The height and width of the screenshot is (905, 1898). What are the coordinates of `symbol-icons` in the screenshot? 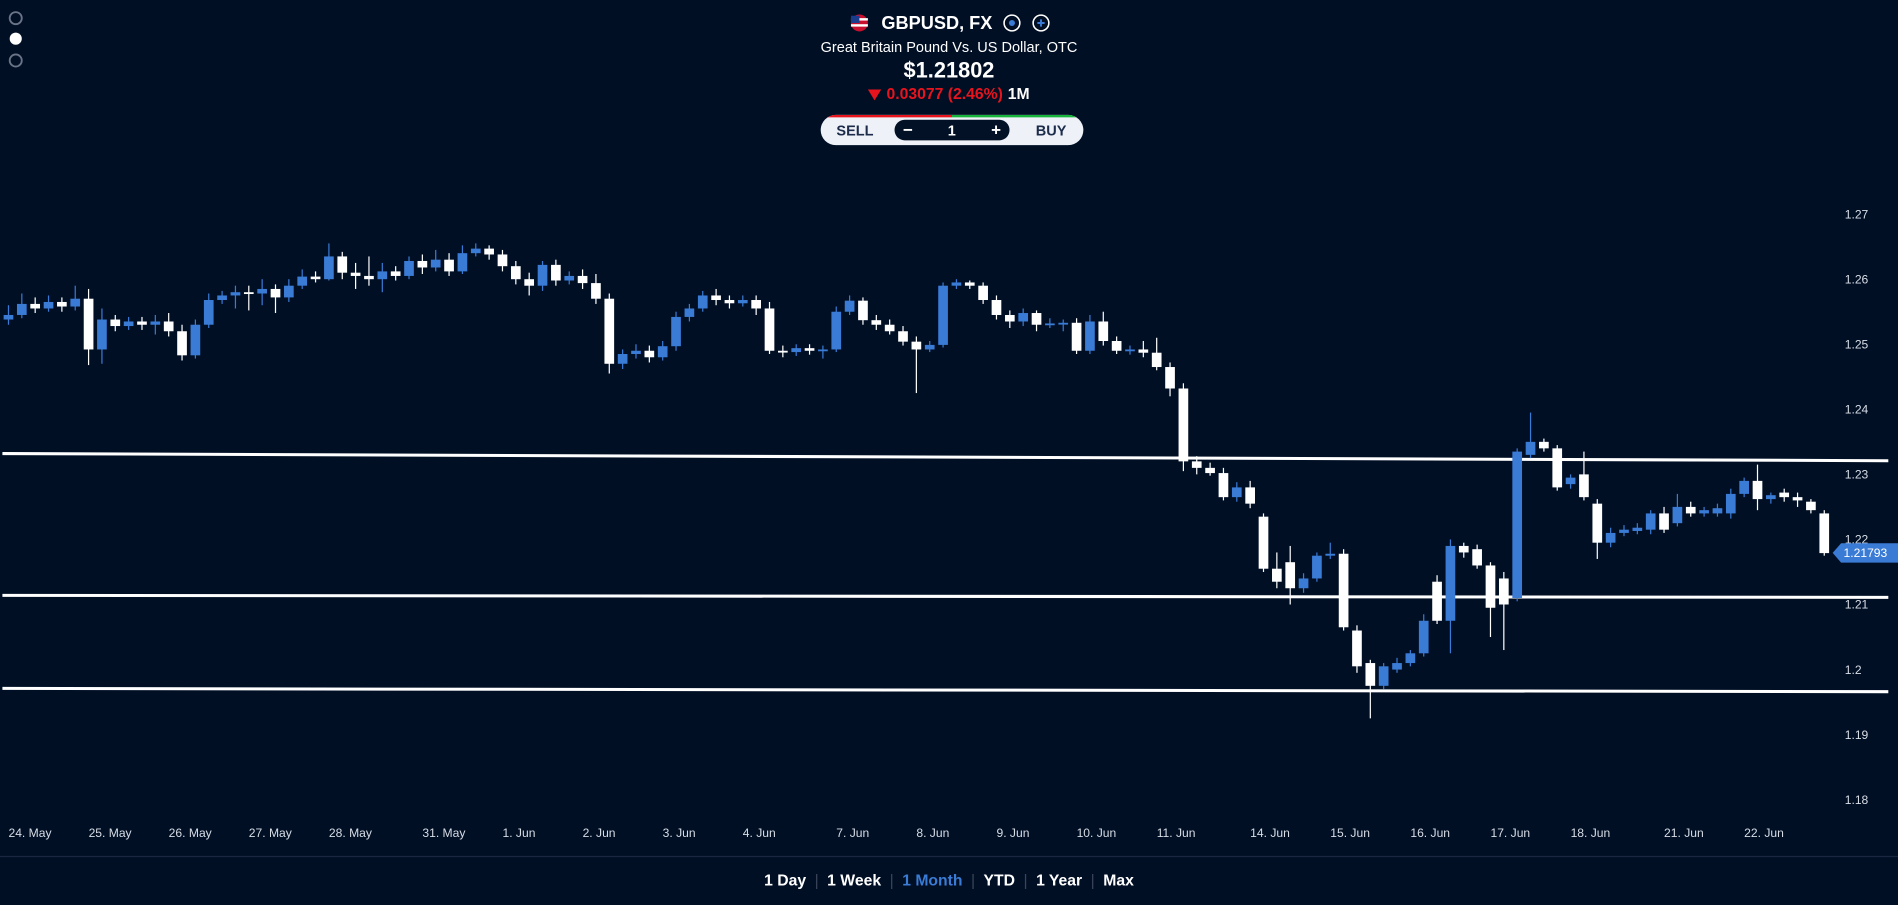 It's located at (1026, 22).